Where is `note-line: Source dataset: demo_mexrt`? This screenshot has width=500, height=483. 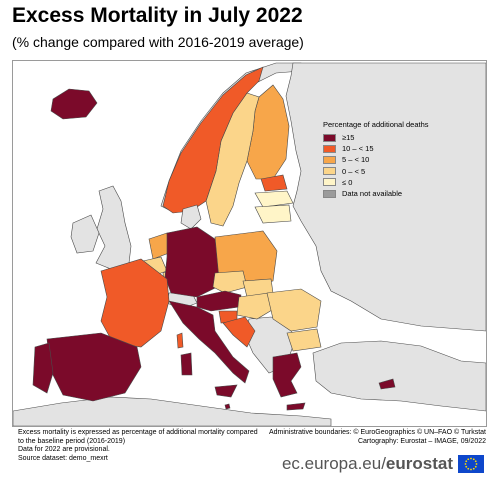 note-line: Source dataset: demo_mexrt is located at coordinates (63, 458).